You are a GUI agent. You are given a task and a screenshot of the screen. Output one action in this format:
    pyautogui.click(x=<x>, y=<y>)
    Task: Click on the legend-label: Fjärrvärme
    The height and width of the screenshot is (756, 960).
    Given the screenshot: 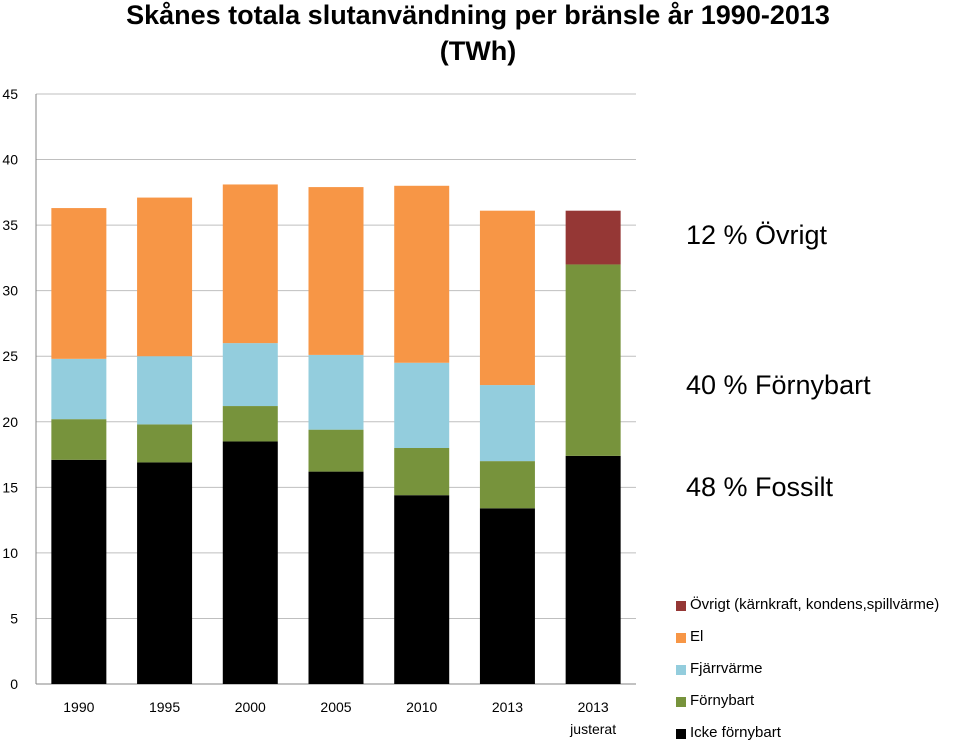 What is the action you would take?
    pyautogui.click(x=726, y=668)
    